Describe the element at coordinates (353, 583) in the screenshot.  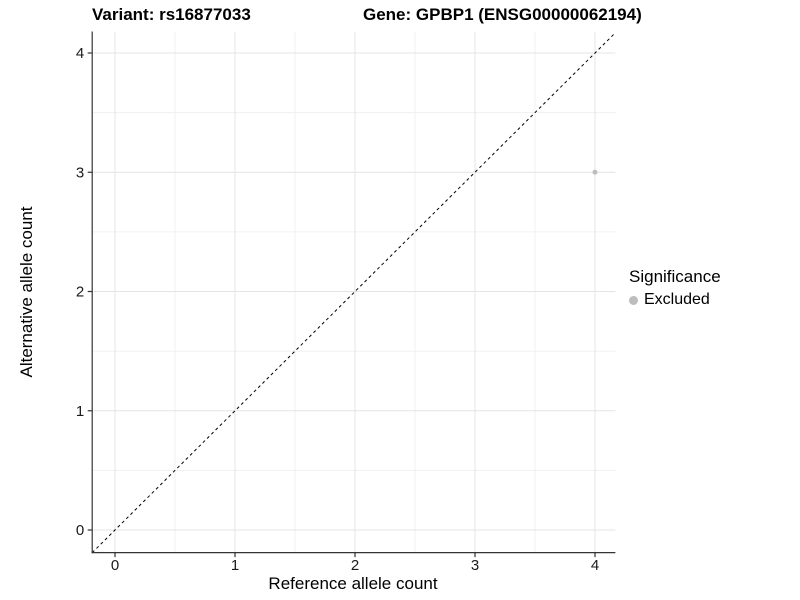
I see `x-axis-title: Reference allele count` at that location.